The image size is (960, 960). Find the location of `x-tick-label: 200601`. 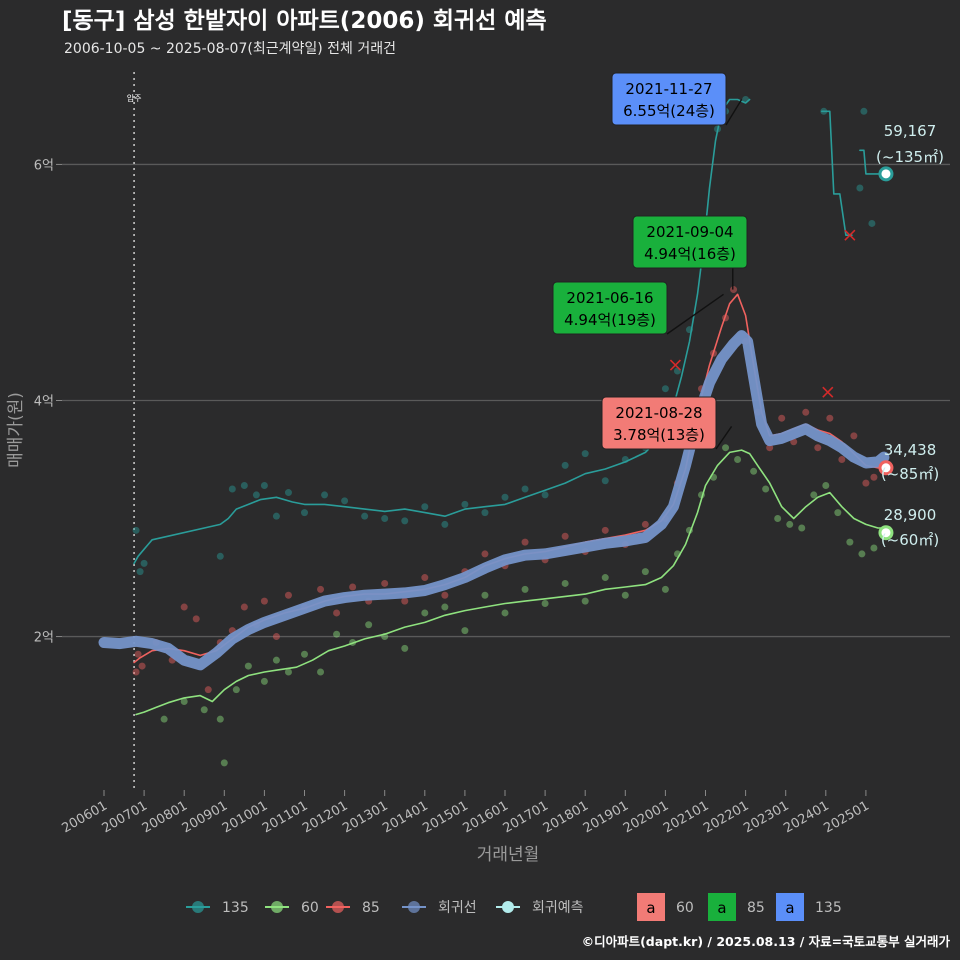

x-tick-label: 200601 is located at coordinates (85, 817).